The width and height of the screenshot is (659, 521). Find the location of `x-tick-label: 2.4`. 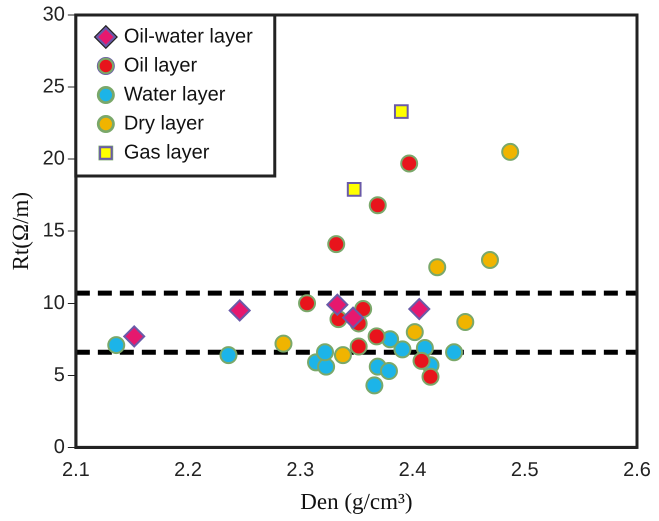

x-tick-label: 2.4 is located at coordinates (412, 469).